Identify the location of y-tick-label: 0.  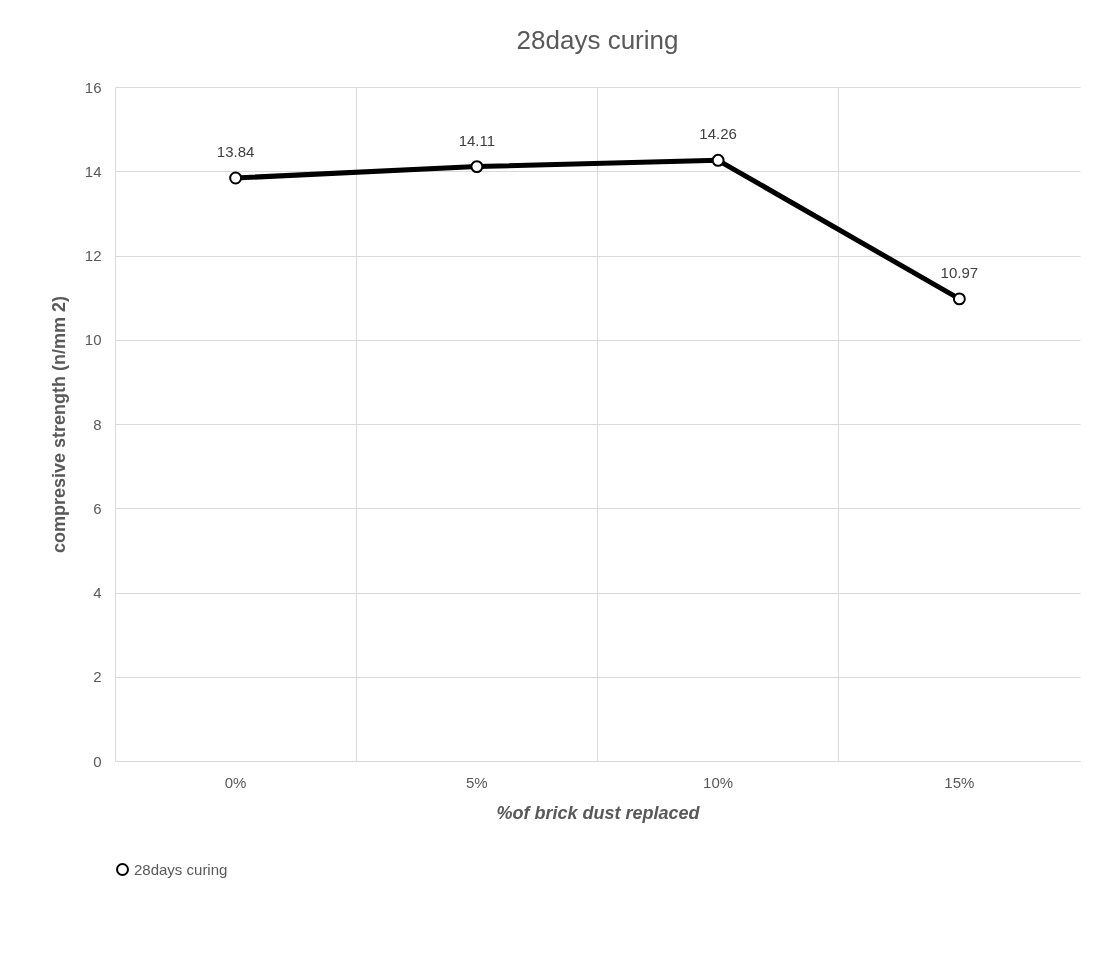
(97, 761).